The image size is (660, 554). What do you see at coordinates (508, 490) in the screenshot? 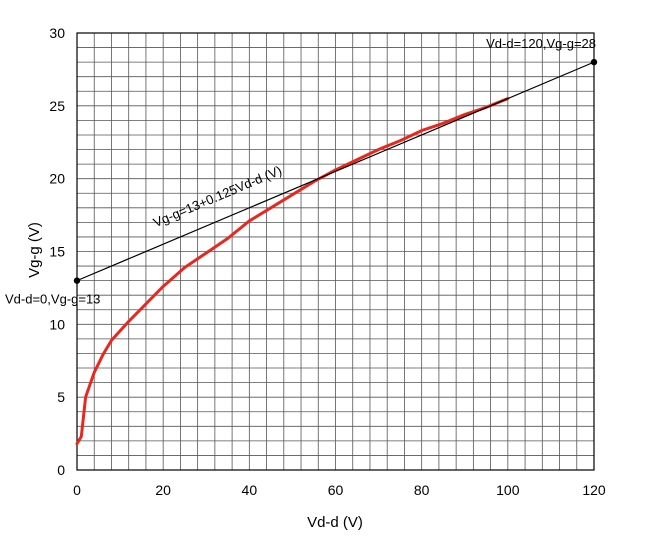
I see `x-tick-label: 100` at bounding box center [508, 490].